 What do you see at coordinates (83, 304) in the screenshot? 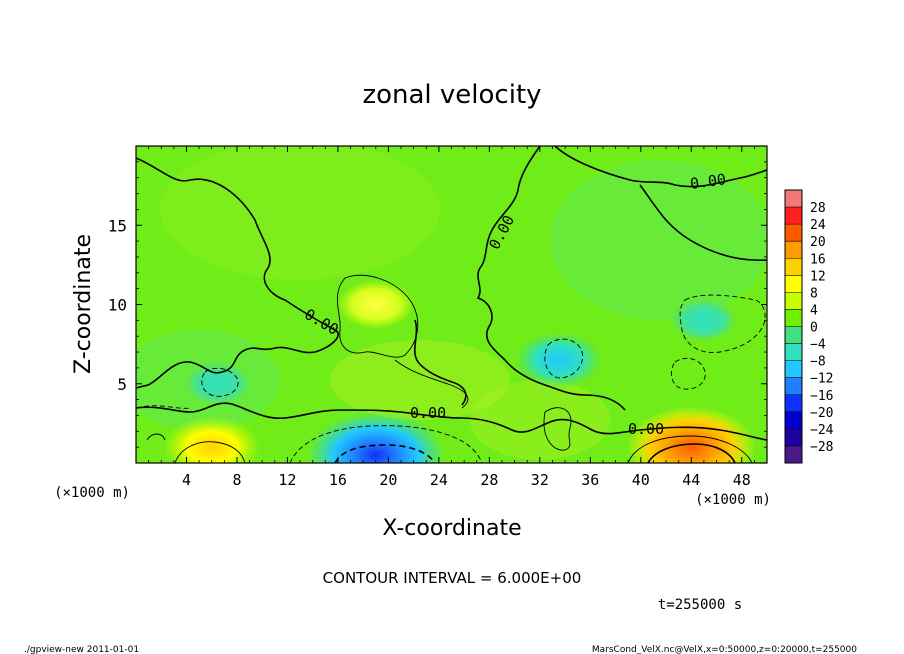
I see `y-axis-label: Z-coordinate` at bounding box center [83, 304].